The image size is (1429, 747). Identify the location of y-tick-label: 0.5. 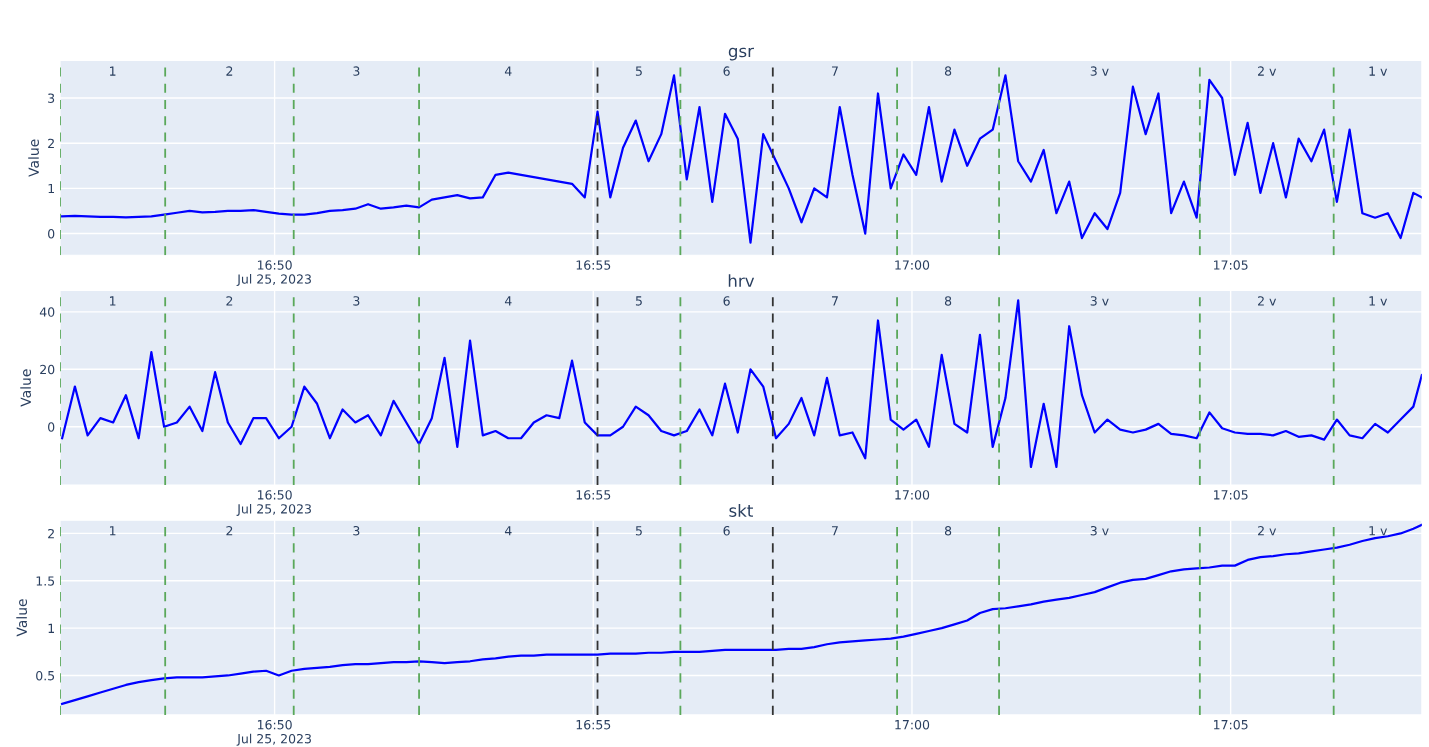
(45, 675).